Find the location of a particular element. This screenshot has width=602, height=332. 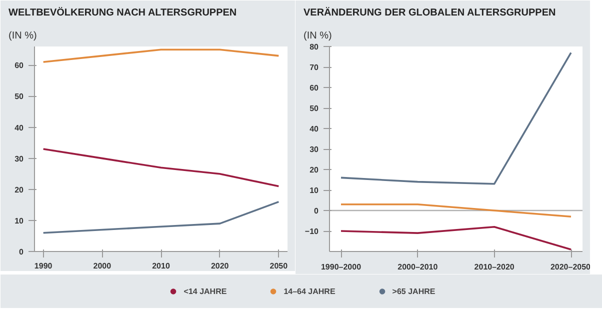

y-tick-label: −10 is located at coordinates (312, 231).